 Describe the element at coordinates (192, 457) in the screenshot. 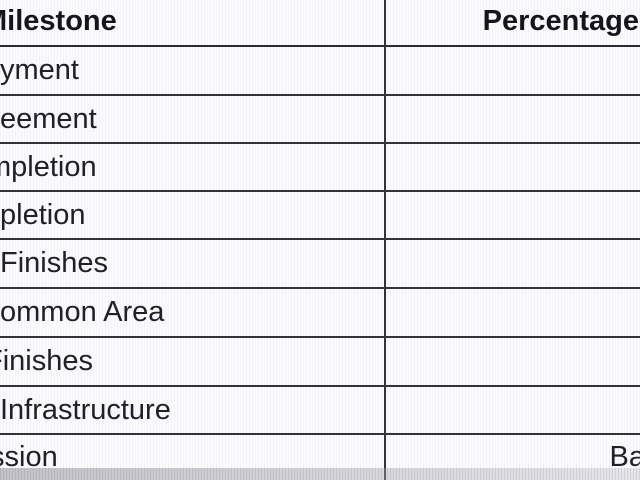

I see `milestone-cell: ssion` at that location.